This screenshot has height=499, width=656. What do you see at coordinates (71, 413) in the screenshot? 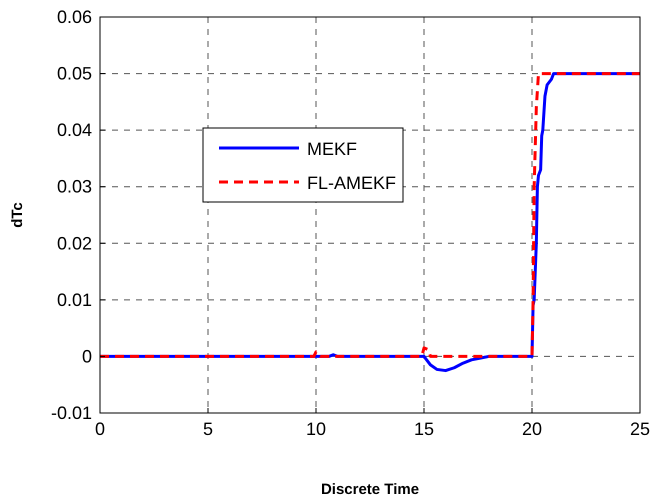
I see `y-tick-label: -0.01` at bounding box center [71, 413].